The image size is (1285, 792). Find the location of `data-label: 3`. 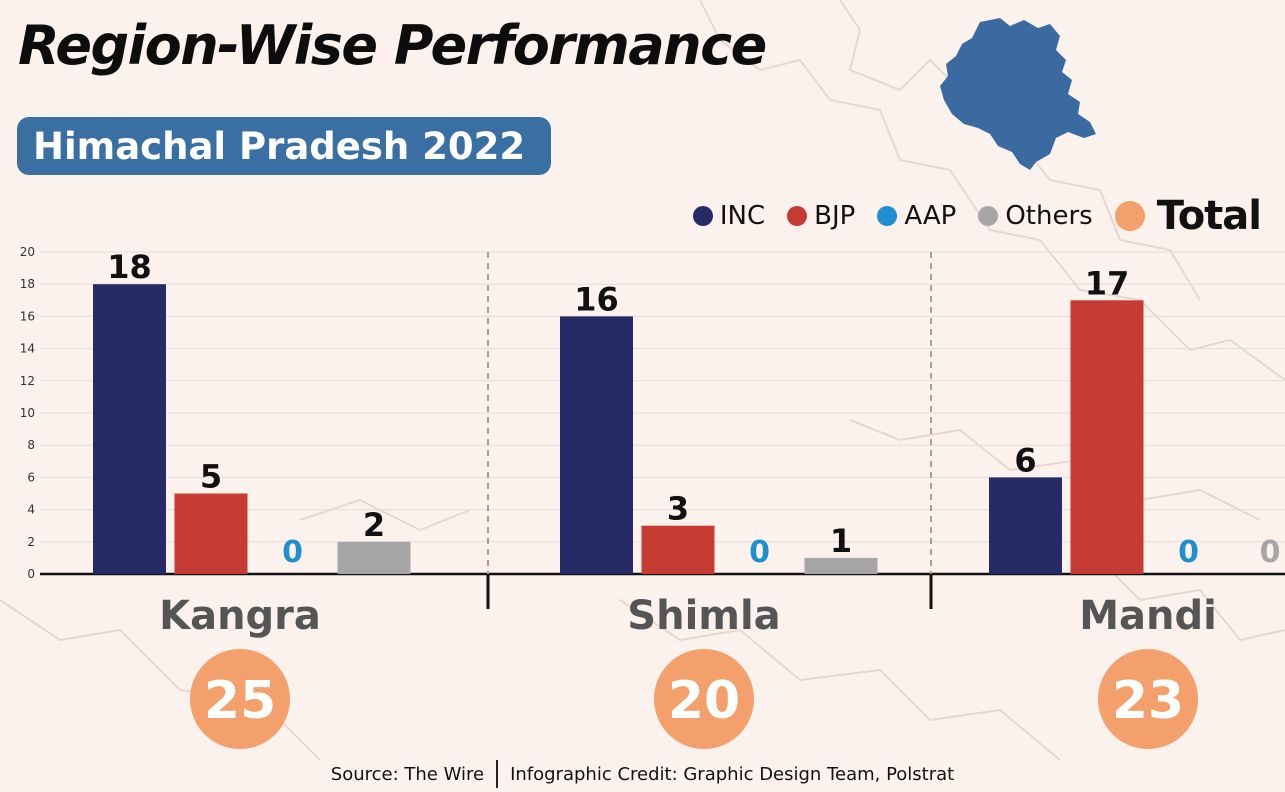

data-label: 3 is located at coordinates (678, 509).